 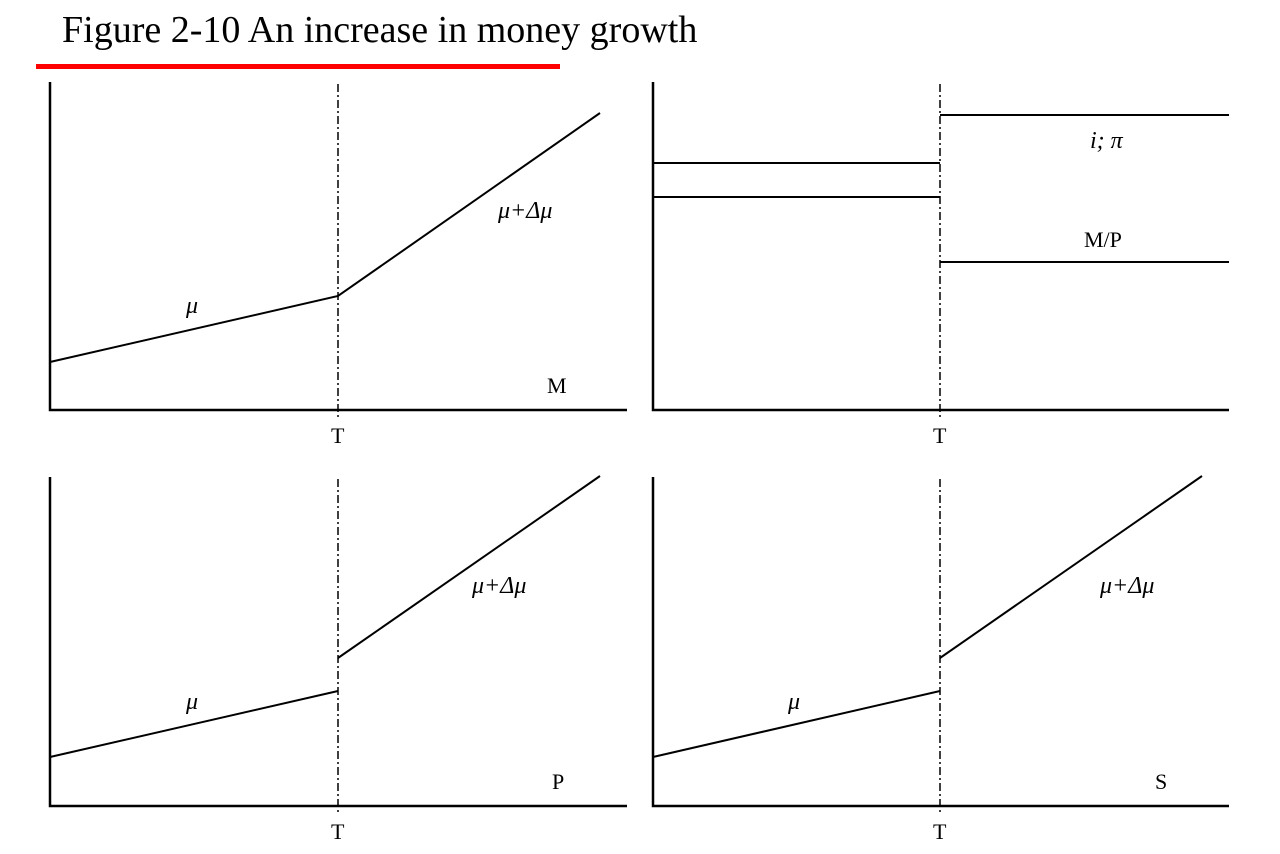 What do you see at coordinates (557, 385) in the screenshot?
I see `money-series-label: M` at bounding box center [557, 385].